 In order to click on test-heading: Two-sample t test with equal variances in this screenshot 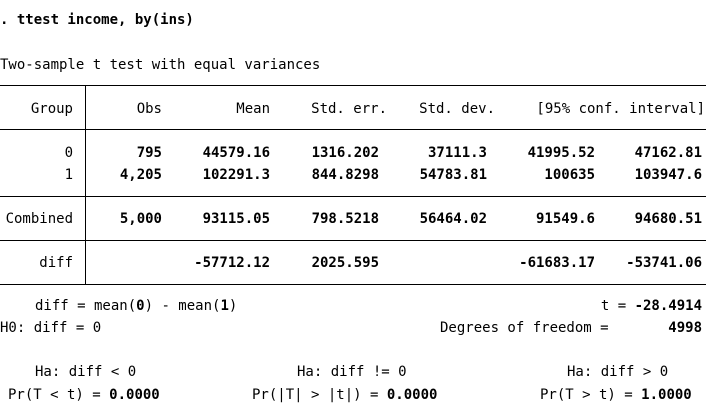, I will do `click(160, 65)`.